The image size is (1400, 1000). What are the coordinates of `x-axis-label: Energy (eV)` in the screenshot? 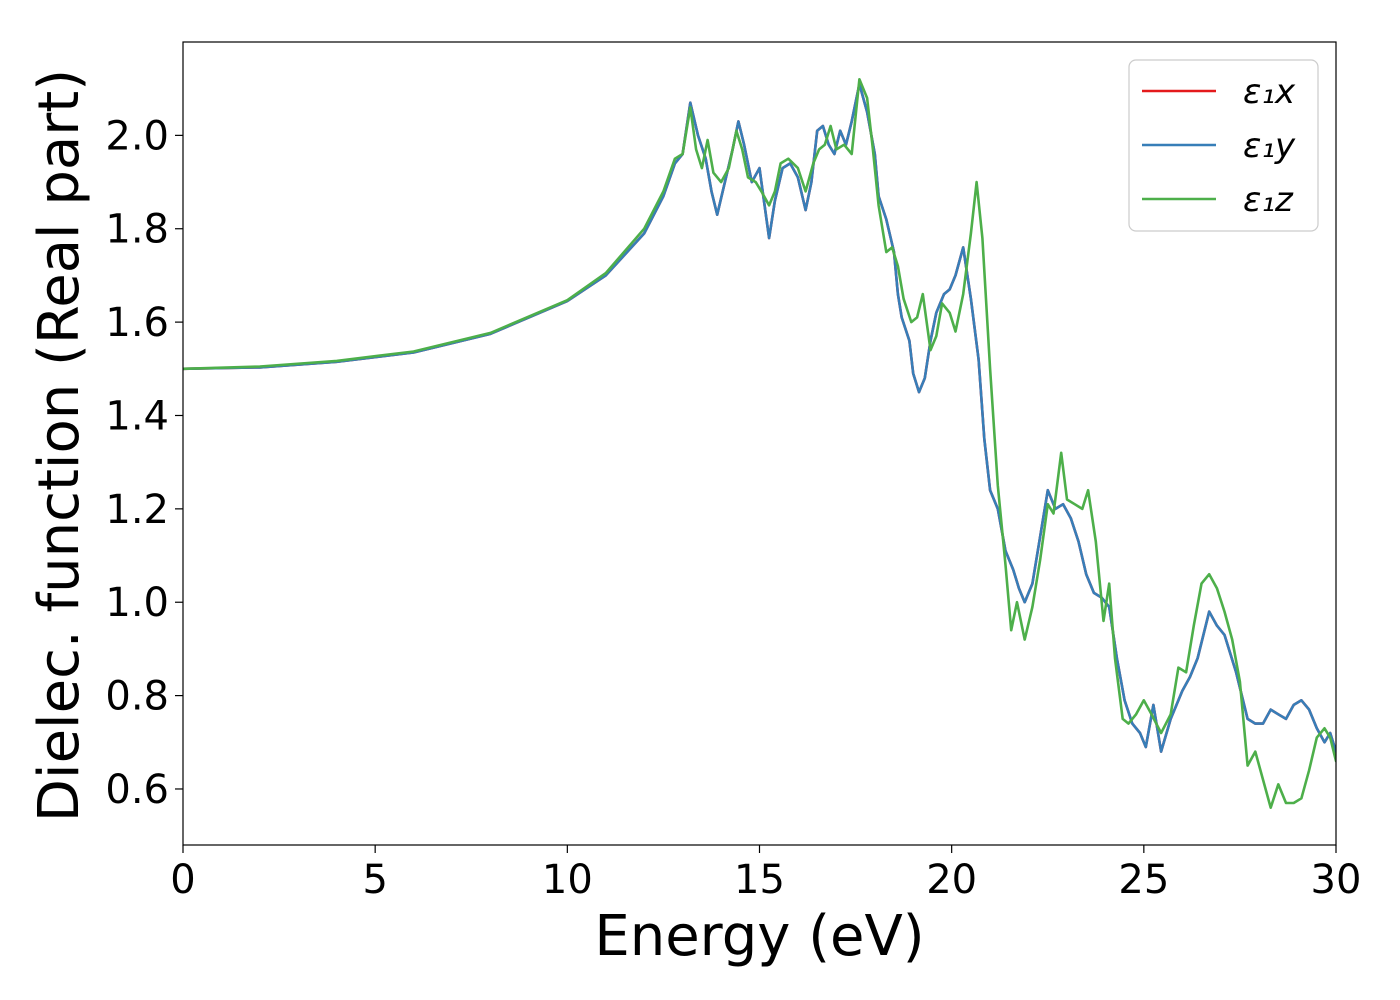 It's located at (759, 936).